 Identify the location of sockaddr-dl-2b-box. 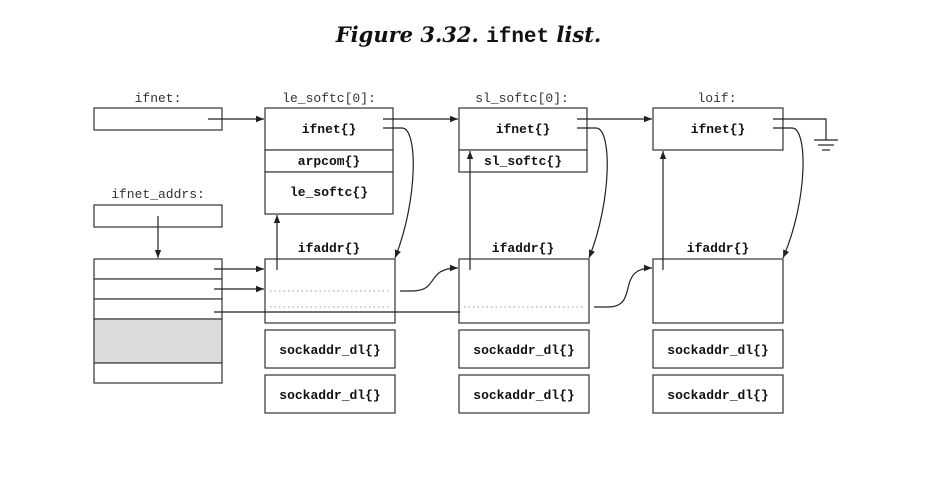
(524, 394).